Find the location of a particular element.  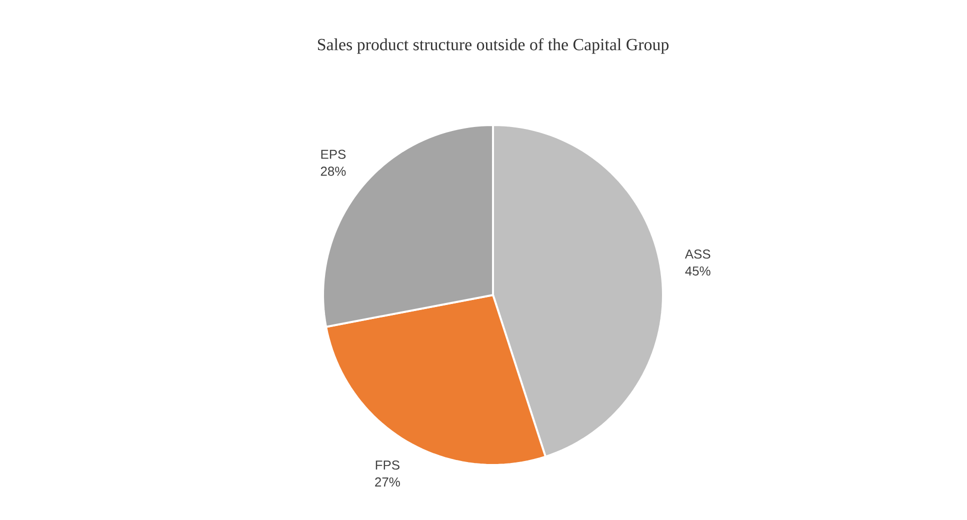

chart-title: Sales product structure outside of the Capital Group is located at coordinates (493, 46).